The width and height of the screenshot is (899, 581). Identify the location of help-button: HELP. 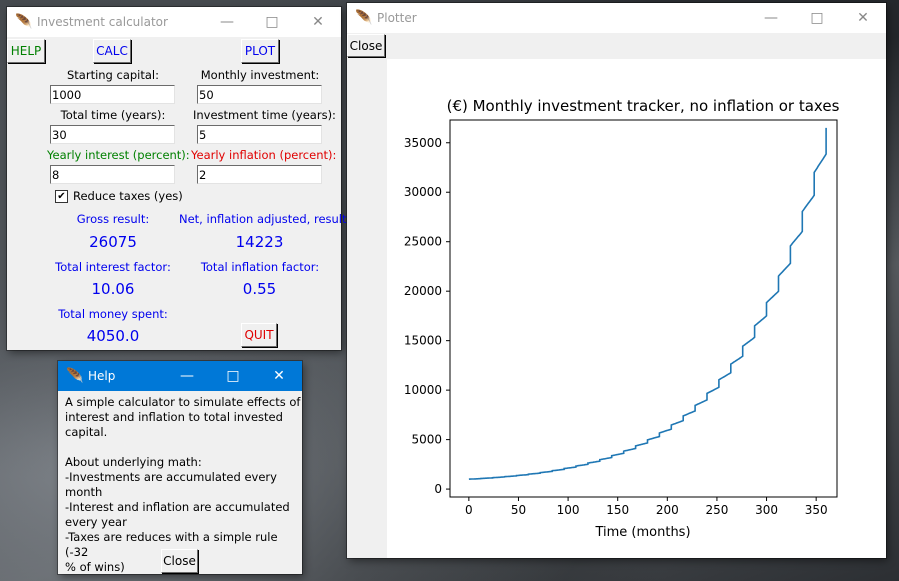
(26, 51).